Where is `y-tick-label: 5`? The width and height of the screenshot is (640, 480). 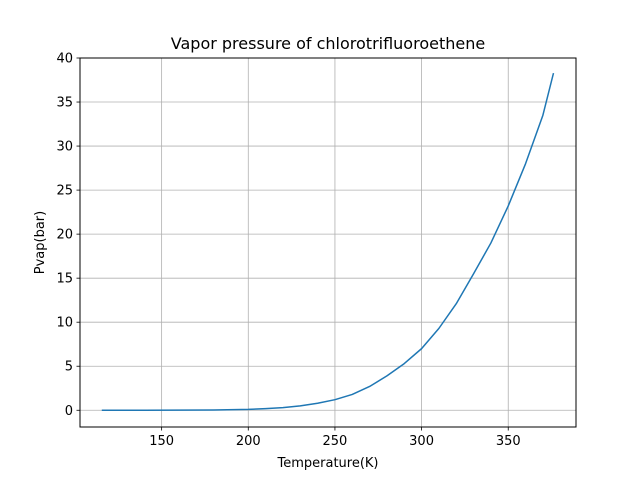
y-tick-label: 5 is located at coordinates (69, 367).